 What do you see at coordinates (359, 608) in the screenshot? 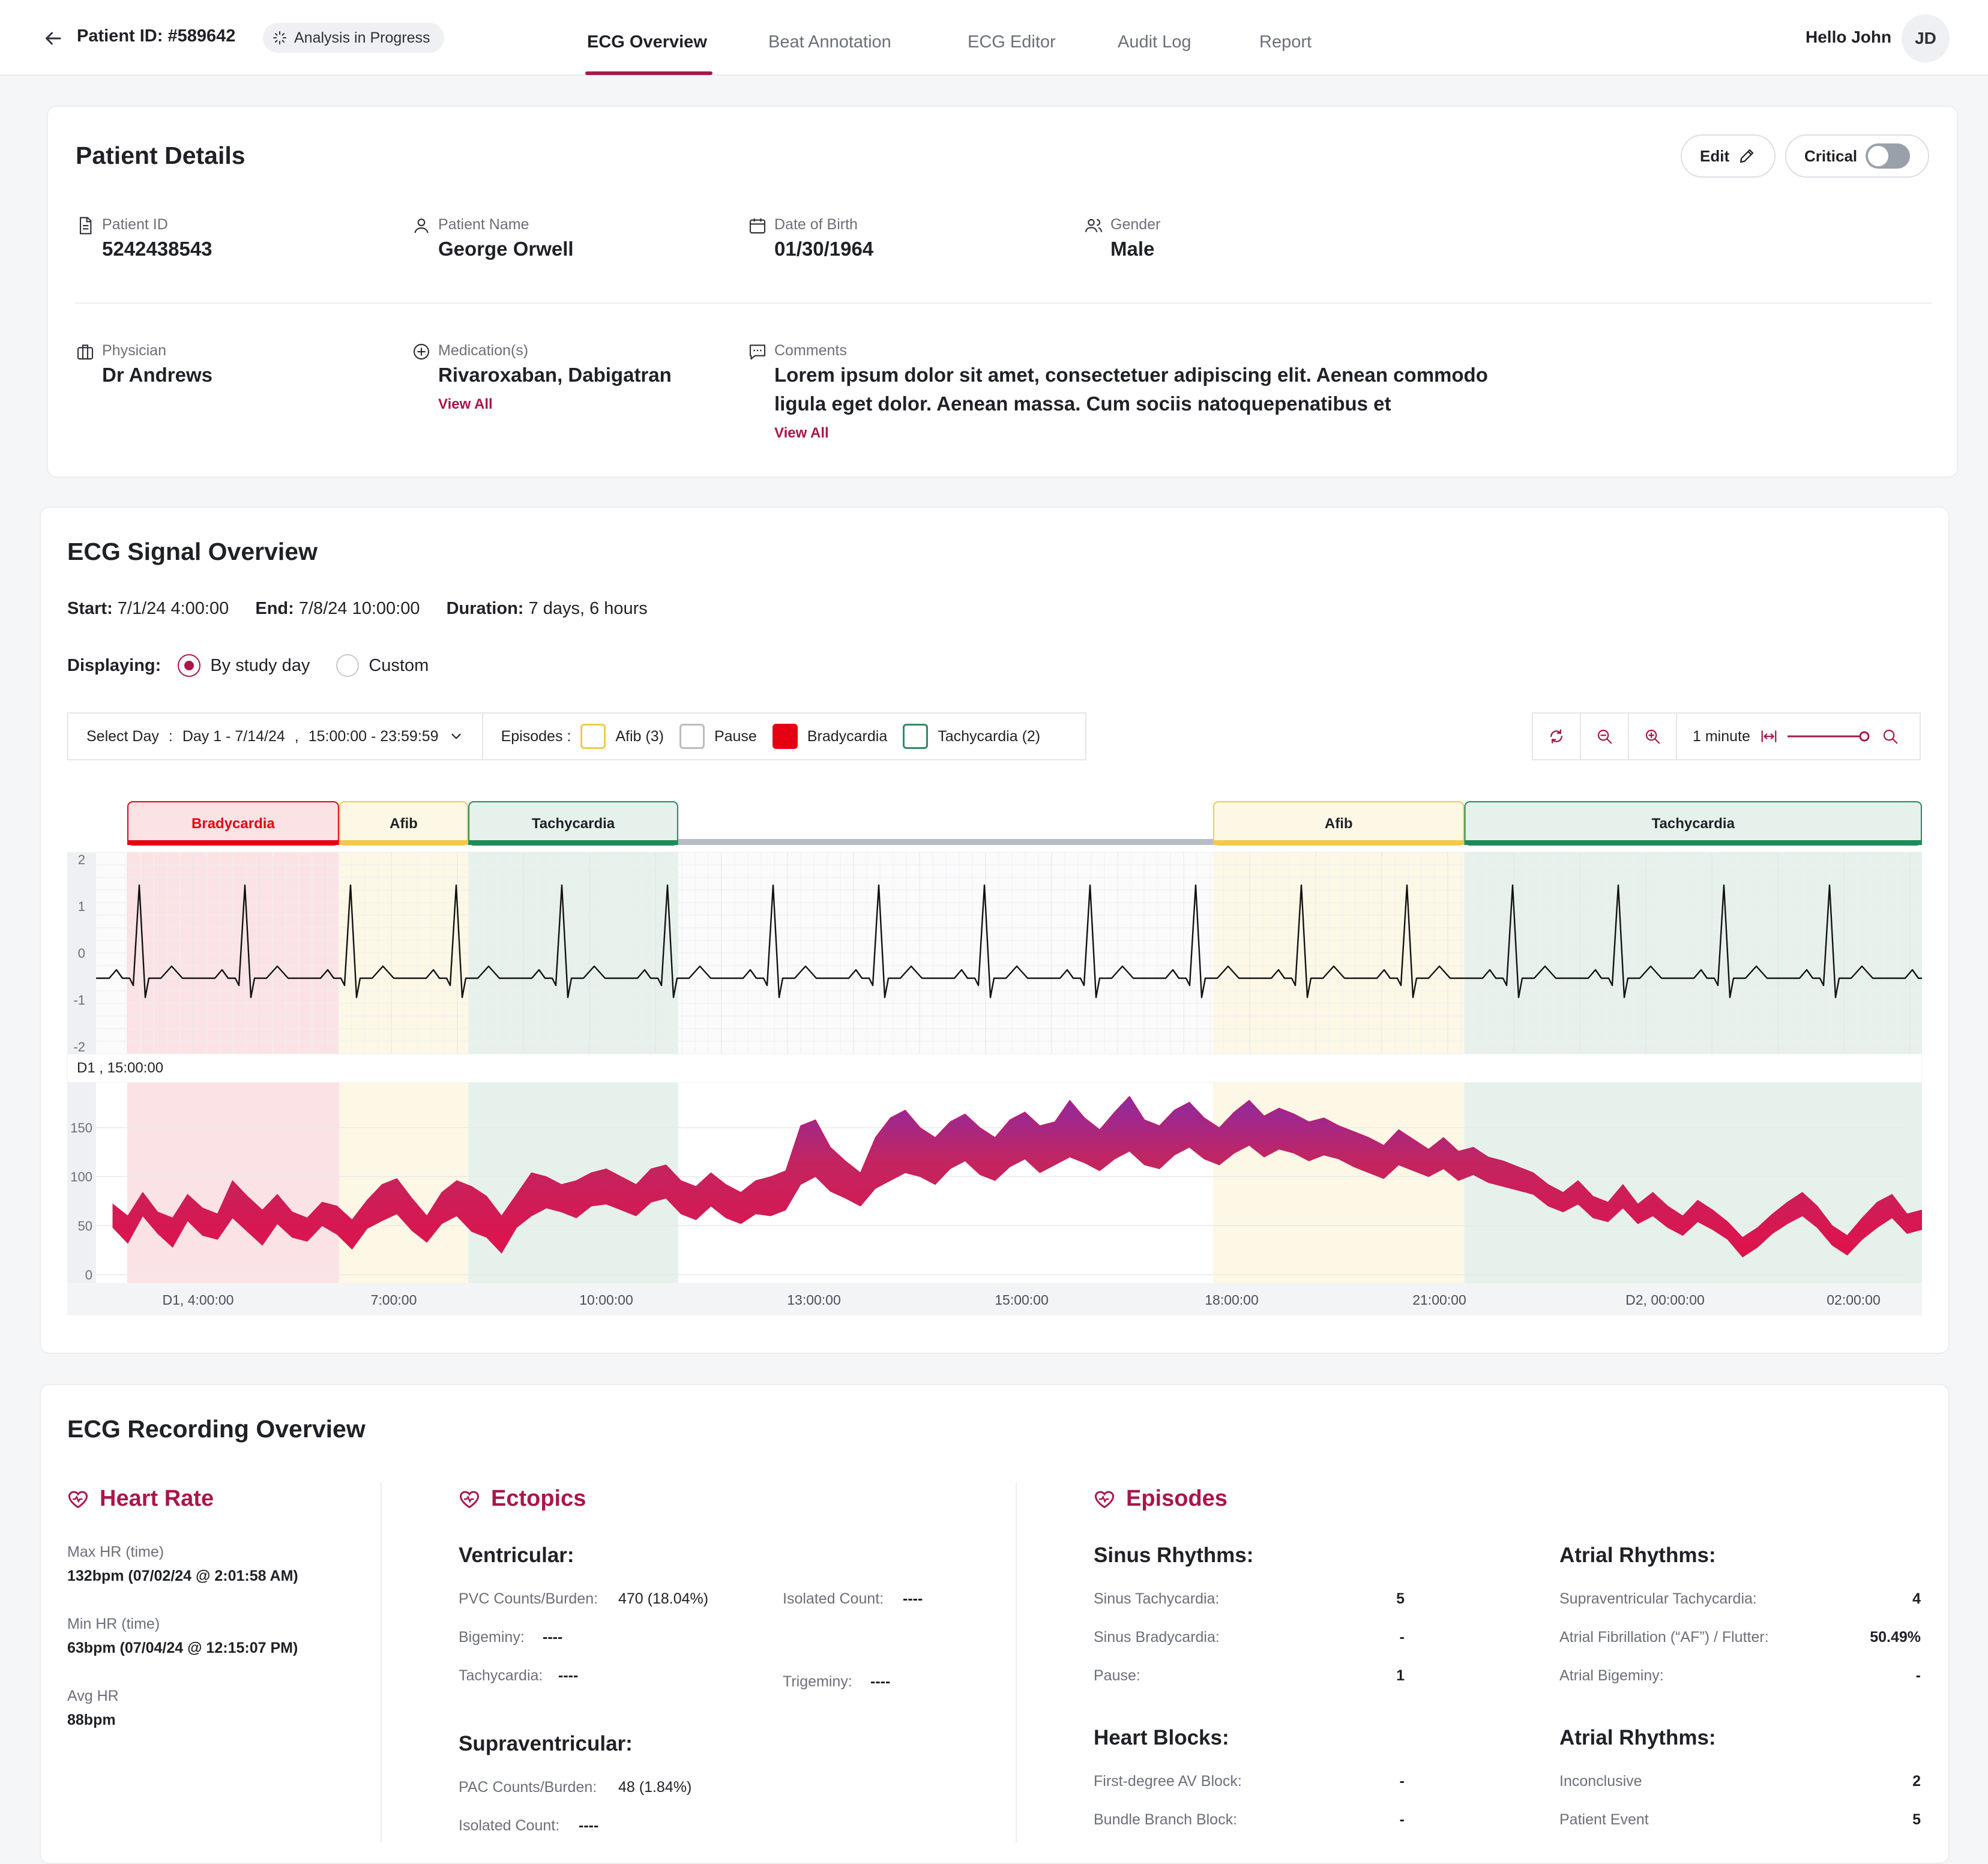
I see `end-value: 7/8/24 10:00:00` at bounding box center [359, 608].